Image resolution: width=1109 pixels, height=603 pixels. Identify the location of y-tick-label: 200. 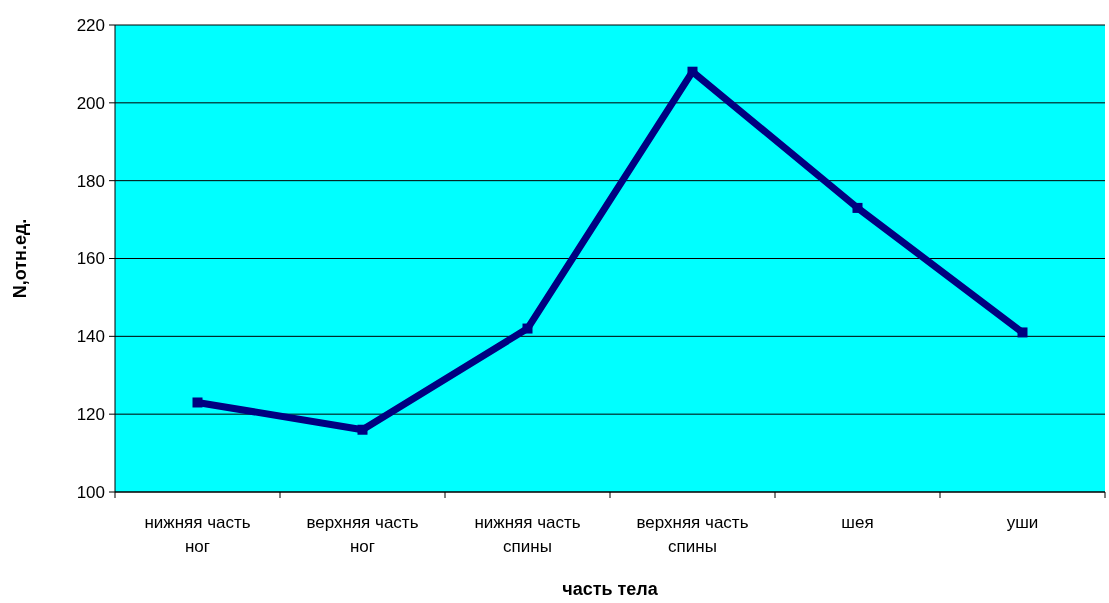
(90, 103).